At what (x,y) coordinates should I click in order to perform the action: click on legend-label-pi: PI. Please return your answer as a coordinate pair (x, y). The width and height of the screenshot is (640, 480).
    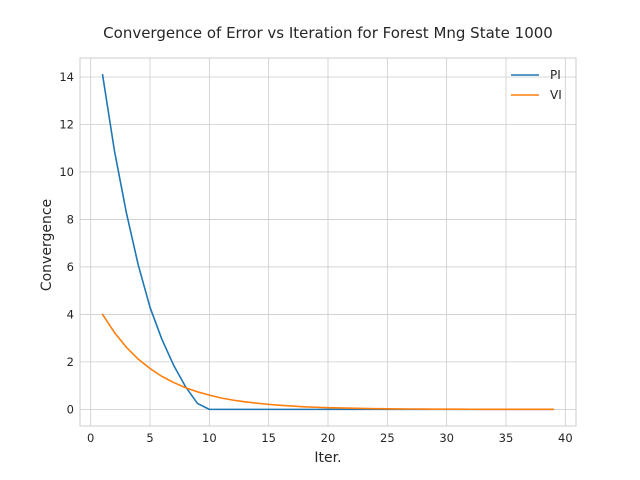
    Looking at the image, I should click on (555, 75).